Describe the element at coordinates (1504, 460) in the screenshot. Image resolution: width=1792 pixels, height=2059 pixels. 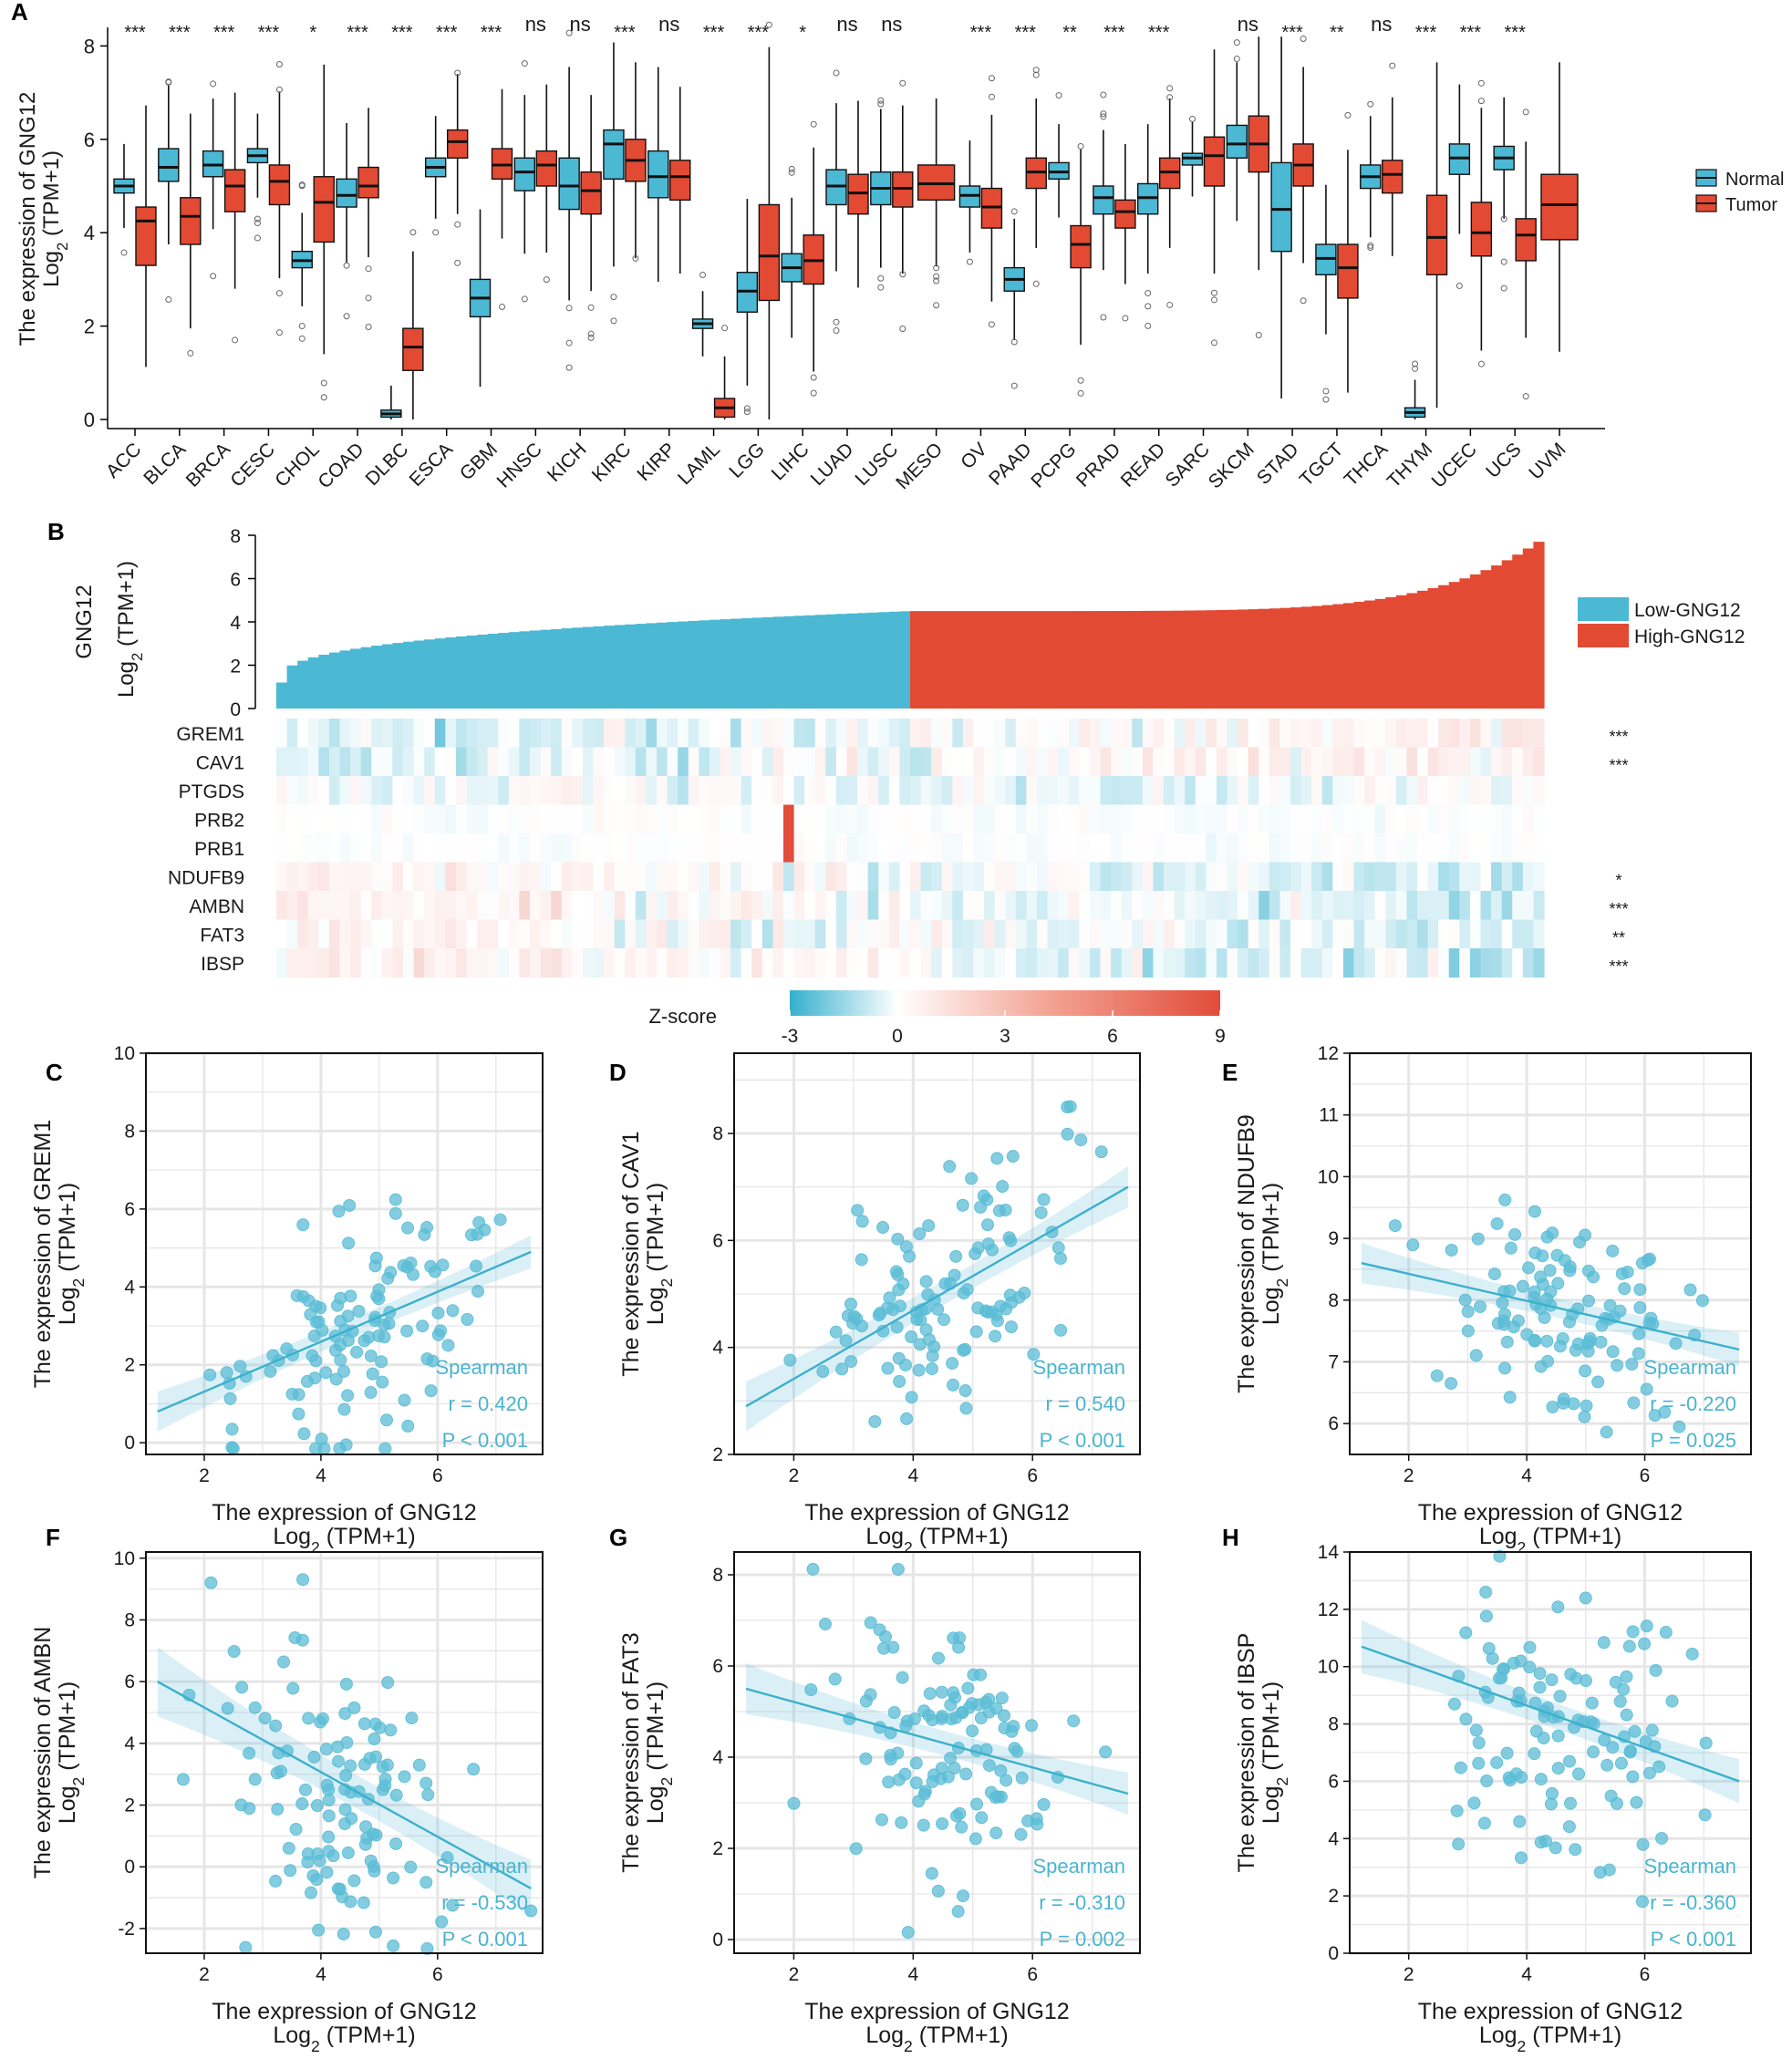
I see `x-tick-label: UCS` at that location.